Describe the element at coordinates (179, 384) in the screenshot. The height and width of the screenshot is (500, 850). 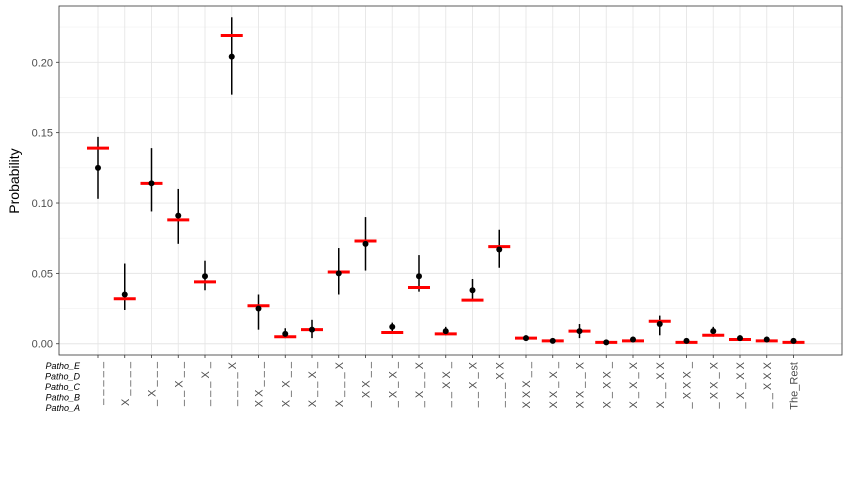
I see `x-category-label: _ _ X _ _` at that location.